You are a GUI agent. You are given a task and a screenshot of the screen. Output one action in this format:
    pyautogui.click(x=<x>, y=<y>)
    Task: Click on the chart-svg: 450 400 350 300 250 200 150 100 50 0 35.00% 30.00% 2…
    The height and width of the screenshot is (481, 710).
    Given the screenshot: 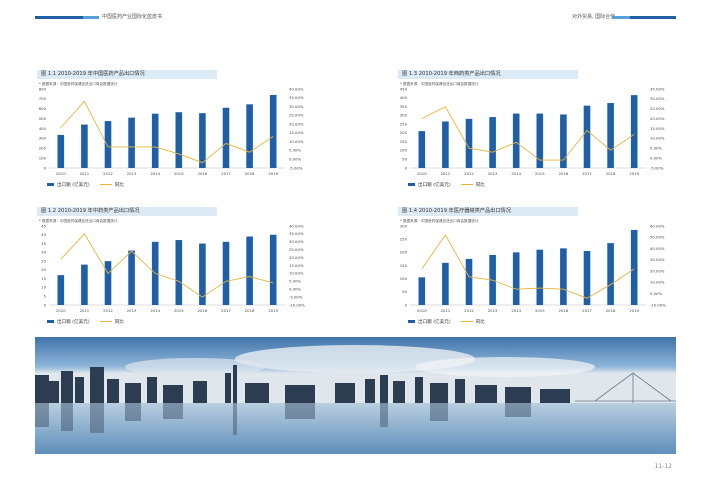 What is the action you would take?
    pyautogui.click(x=532, y=131)
    